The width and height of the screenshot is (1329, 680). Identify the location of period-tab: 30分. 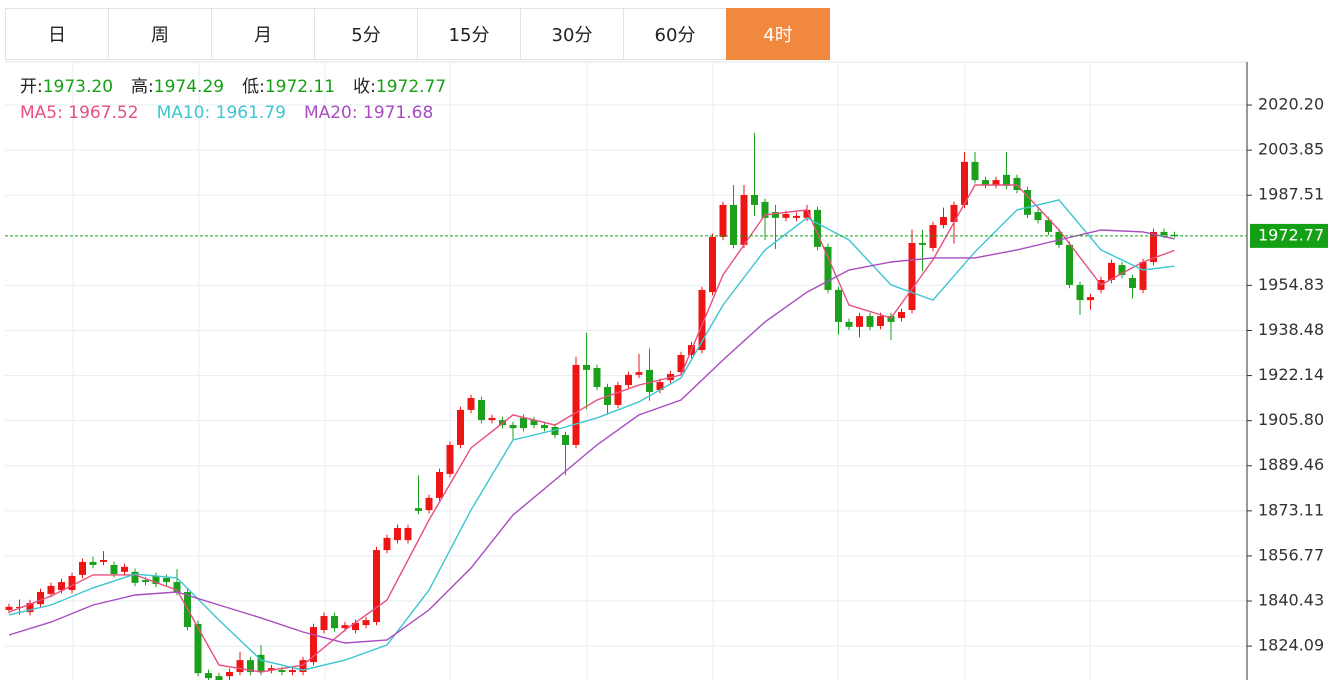
(572, 34).